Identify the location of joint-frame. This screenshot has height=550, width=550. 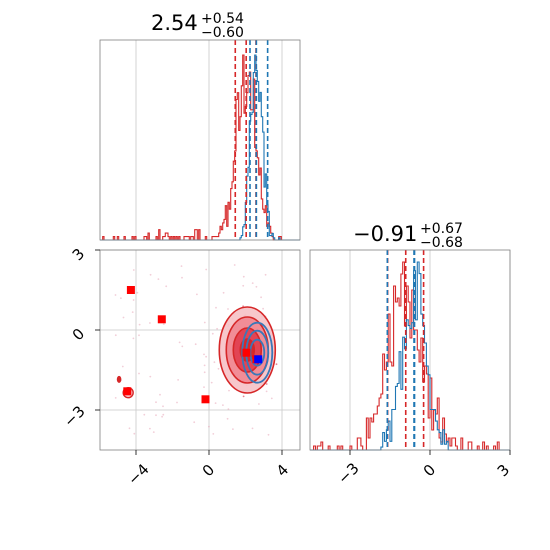
(200, 350).